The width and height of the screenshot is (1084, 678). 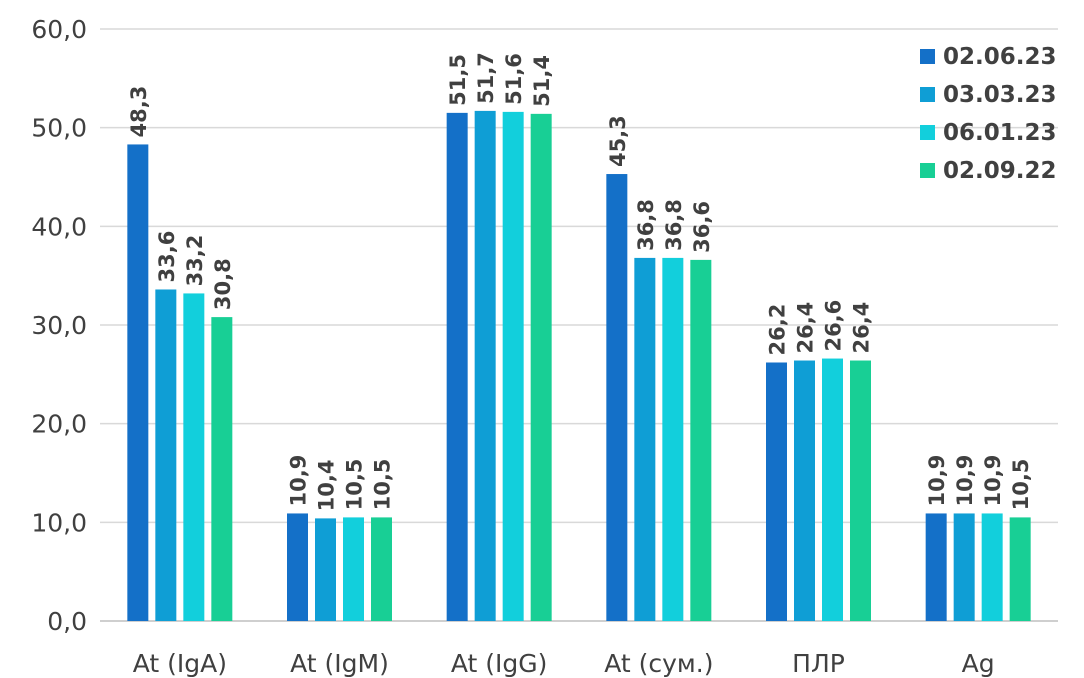 What do you see at coordinates (1000, 171) in the screenshot?
I see `legend-label: 02.09.22` at bounding box center [1000, 171].